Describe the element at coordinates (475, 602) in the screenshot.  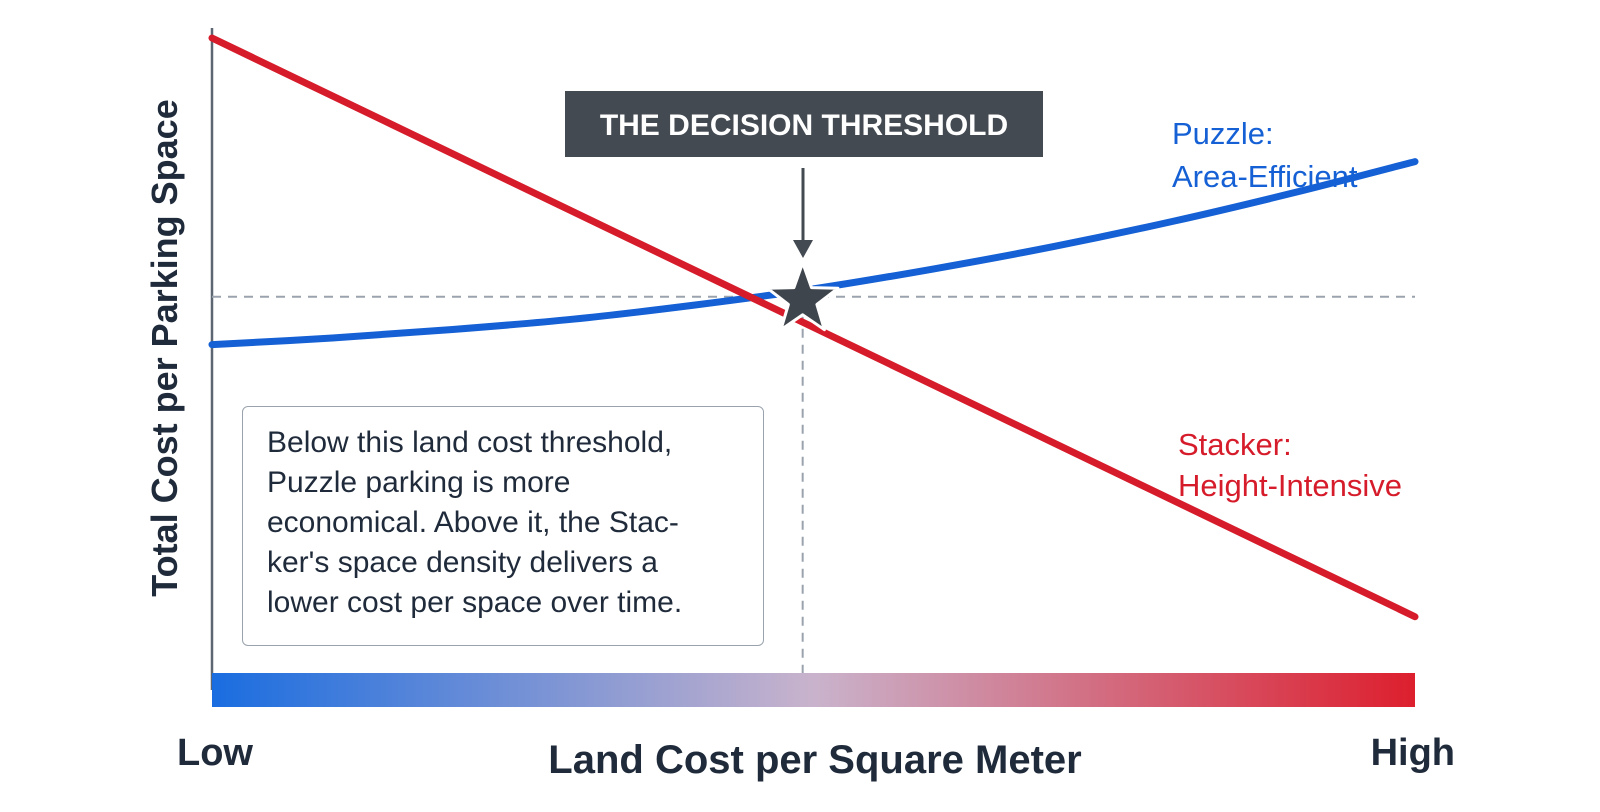
I see `annotation-line: lower cost per space over time.` at that location.